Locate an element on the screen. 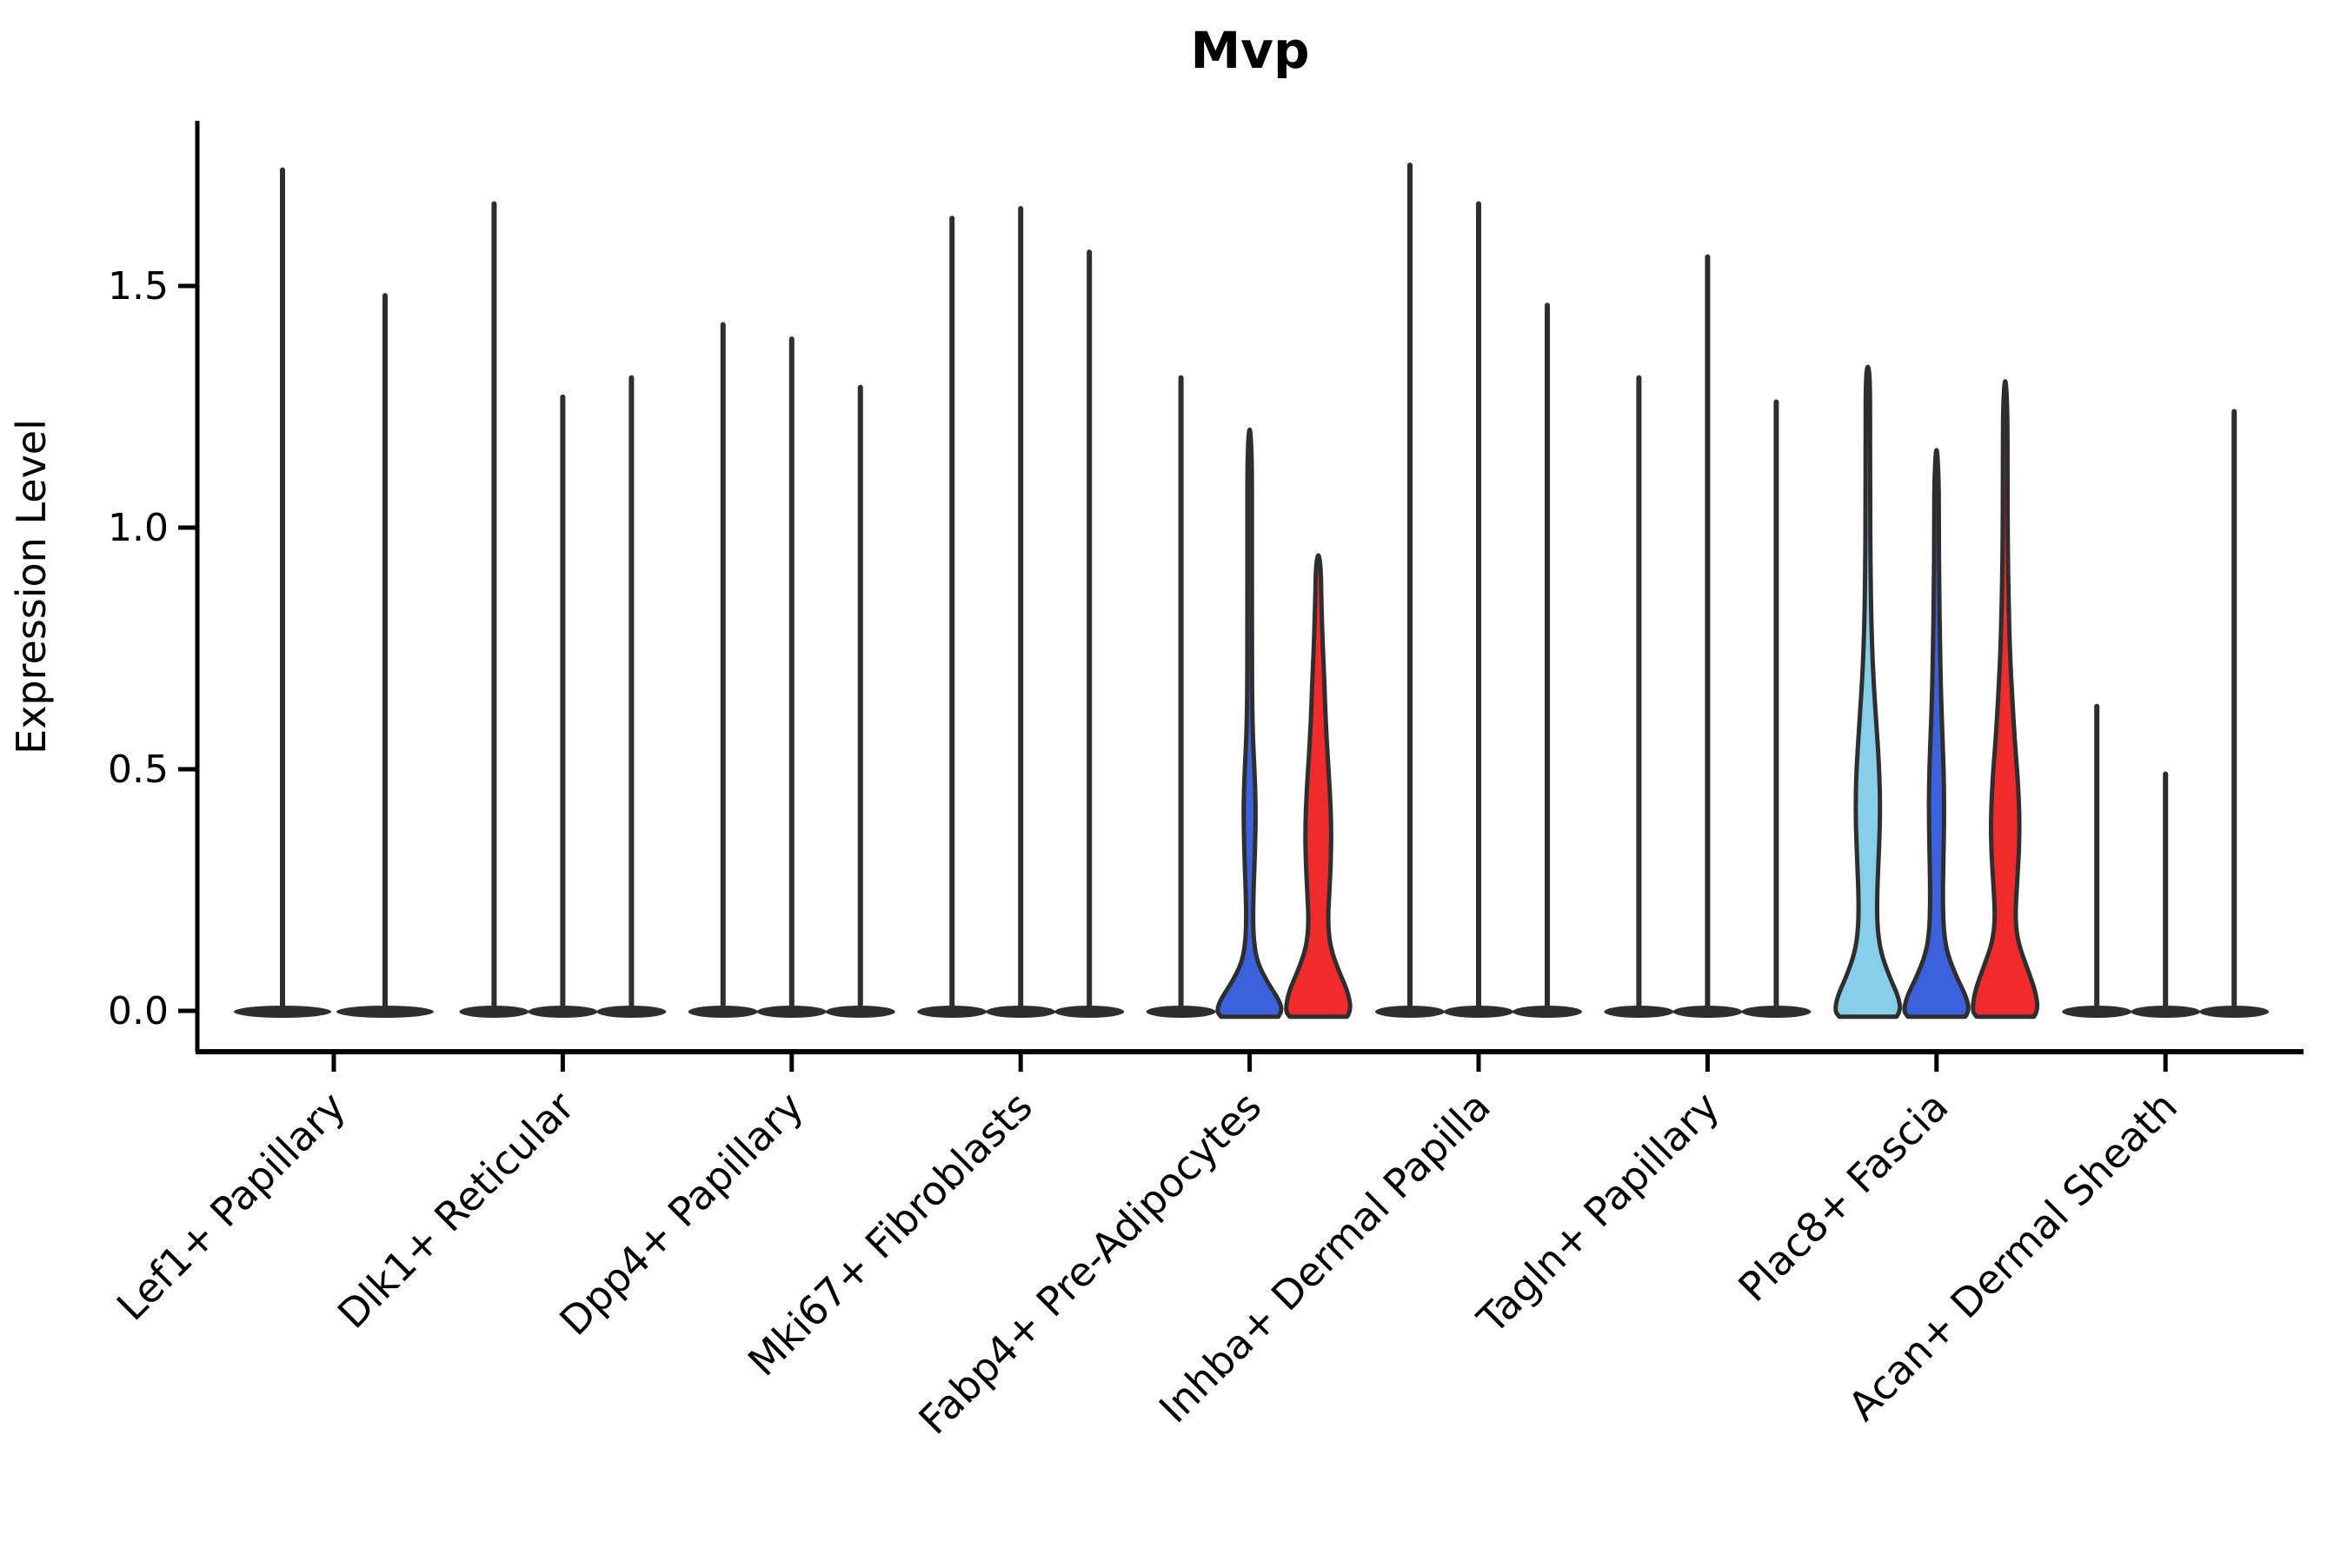 This screenshot has height=1568, width=2347. y-tick-label: 1.5 is located at coordinates (139, 286).